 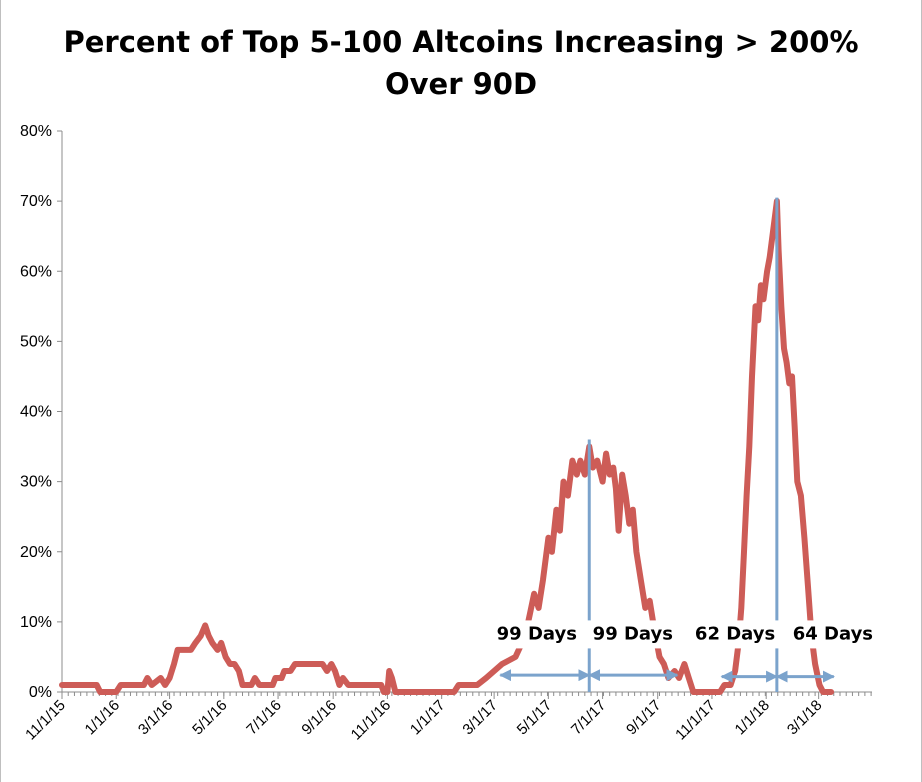 What do you see at coordinates (40, 692) in the screenshot?
I see `y-tick-label: 0%` at bounding box center [40, 692].